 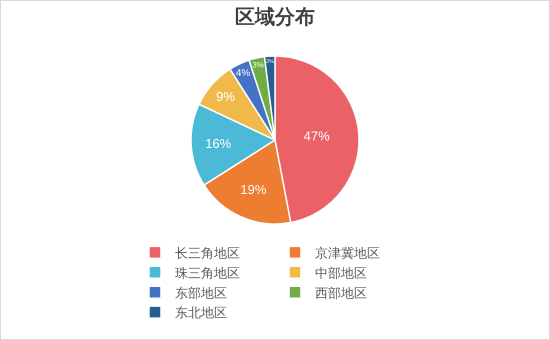 What do you see at coordinates (341, 272) in the screenshot?
I see `legend-label: 中部地区` at bounding box center [341, 272].